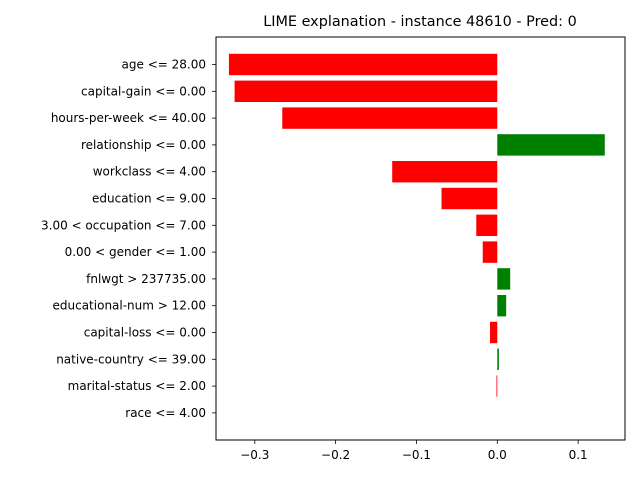  I want to click on x-tick-label: 0.0, so click(497, 455).